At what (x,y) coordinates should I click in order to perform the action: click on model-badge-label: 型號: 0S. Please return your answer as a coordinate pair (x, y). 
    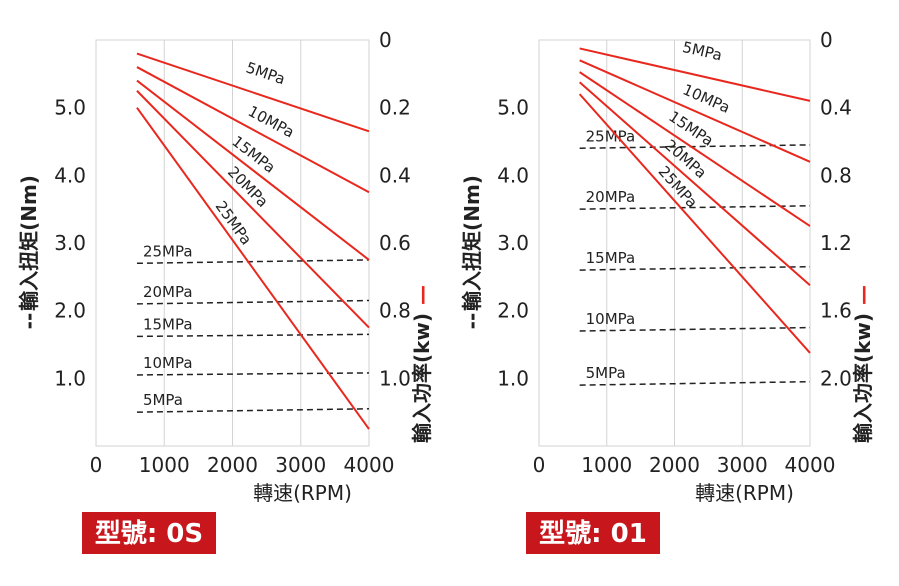
    Looking at the image, I should click on (149, 534).